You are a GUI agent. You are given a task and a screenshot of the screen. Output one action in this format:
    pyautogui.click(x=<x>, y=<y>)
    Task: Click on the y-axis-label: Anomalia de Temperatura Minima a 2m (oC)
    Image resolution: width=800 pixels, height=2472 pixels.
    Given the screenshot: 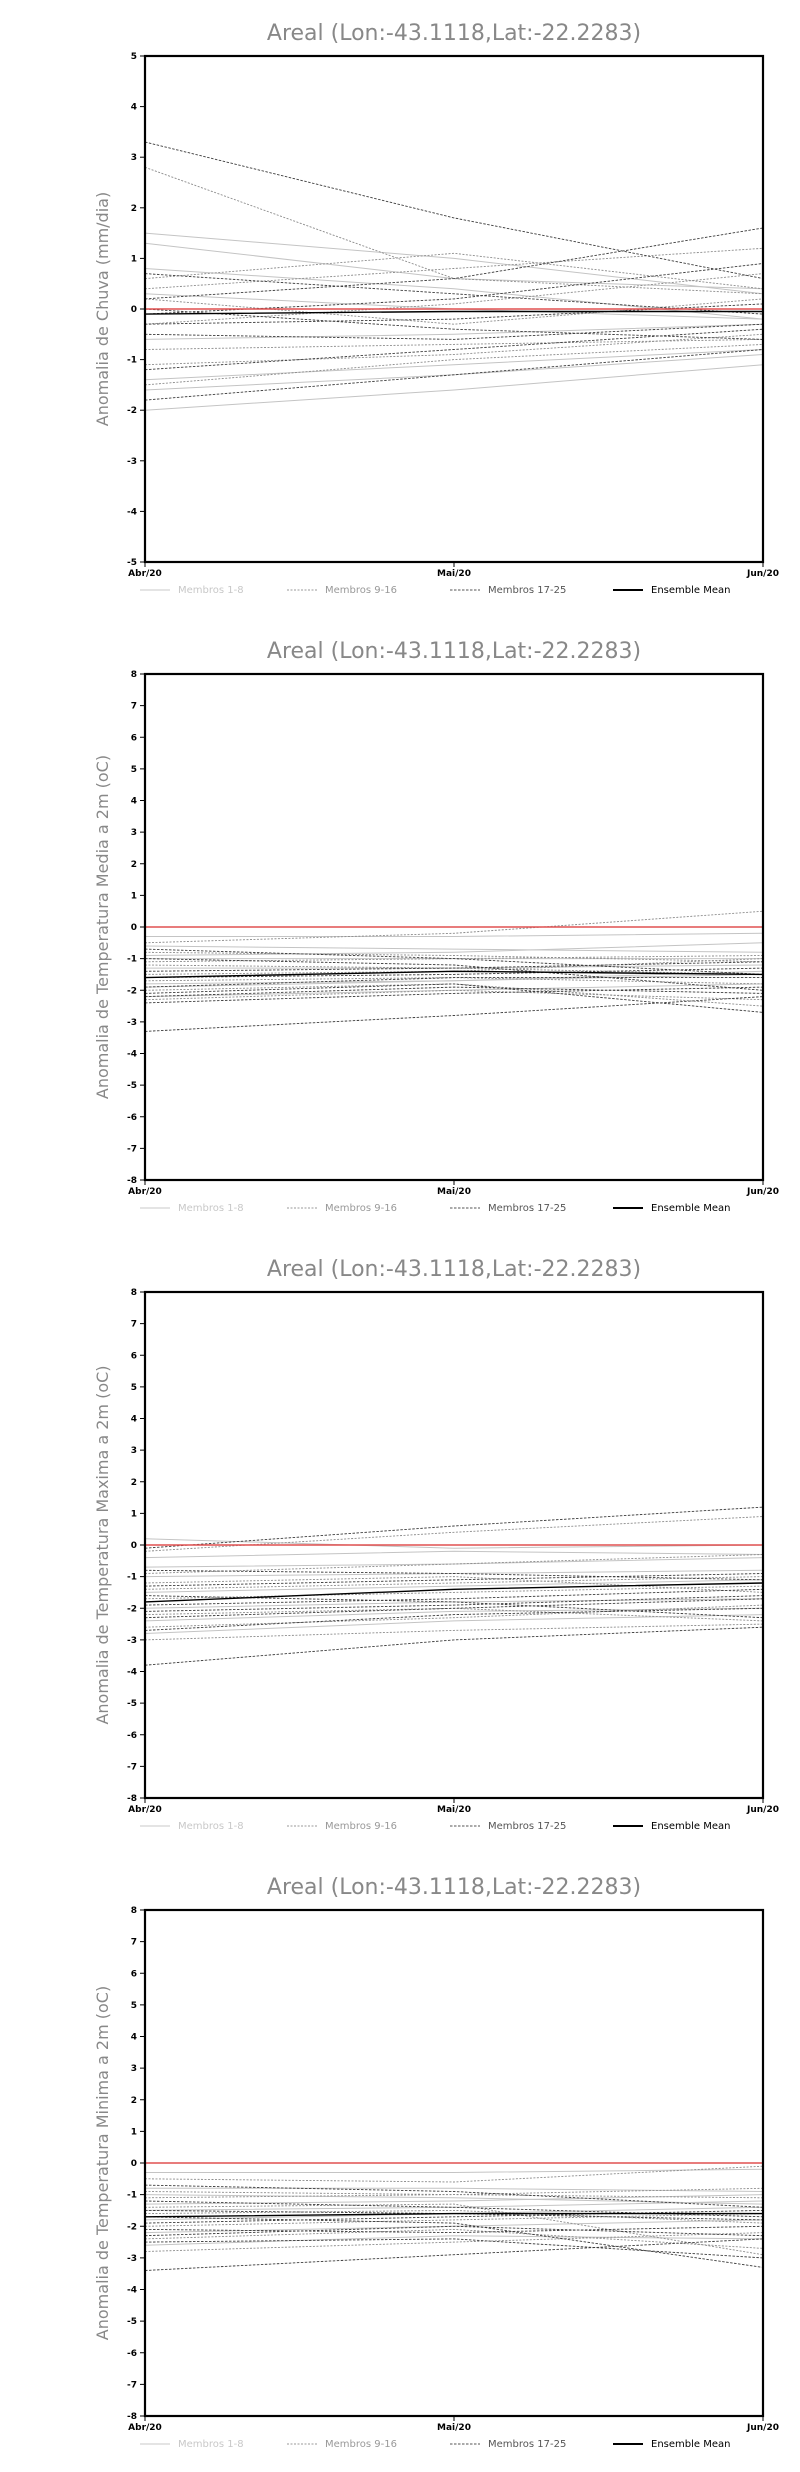 What is the action you would take?
    pyautogui.click(x=102, y=2163)
    